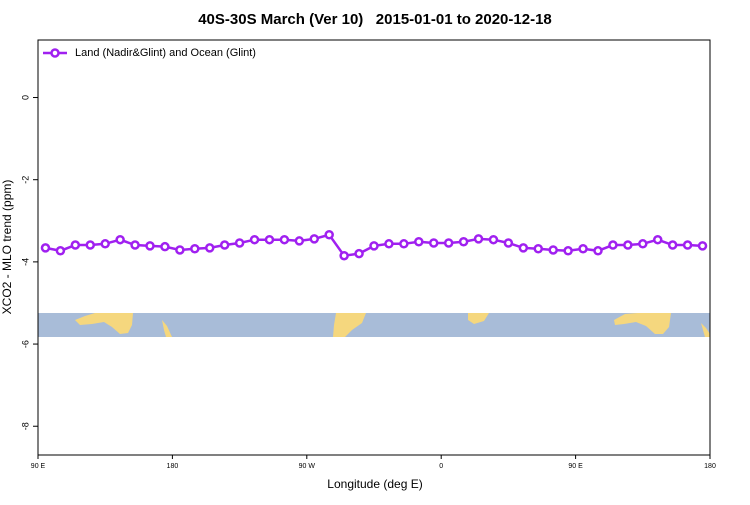 The image size is (750, 505). I want to click on y-tick-label: 0, so click(25, 97).